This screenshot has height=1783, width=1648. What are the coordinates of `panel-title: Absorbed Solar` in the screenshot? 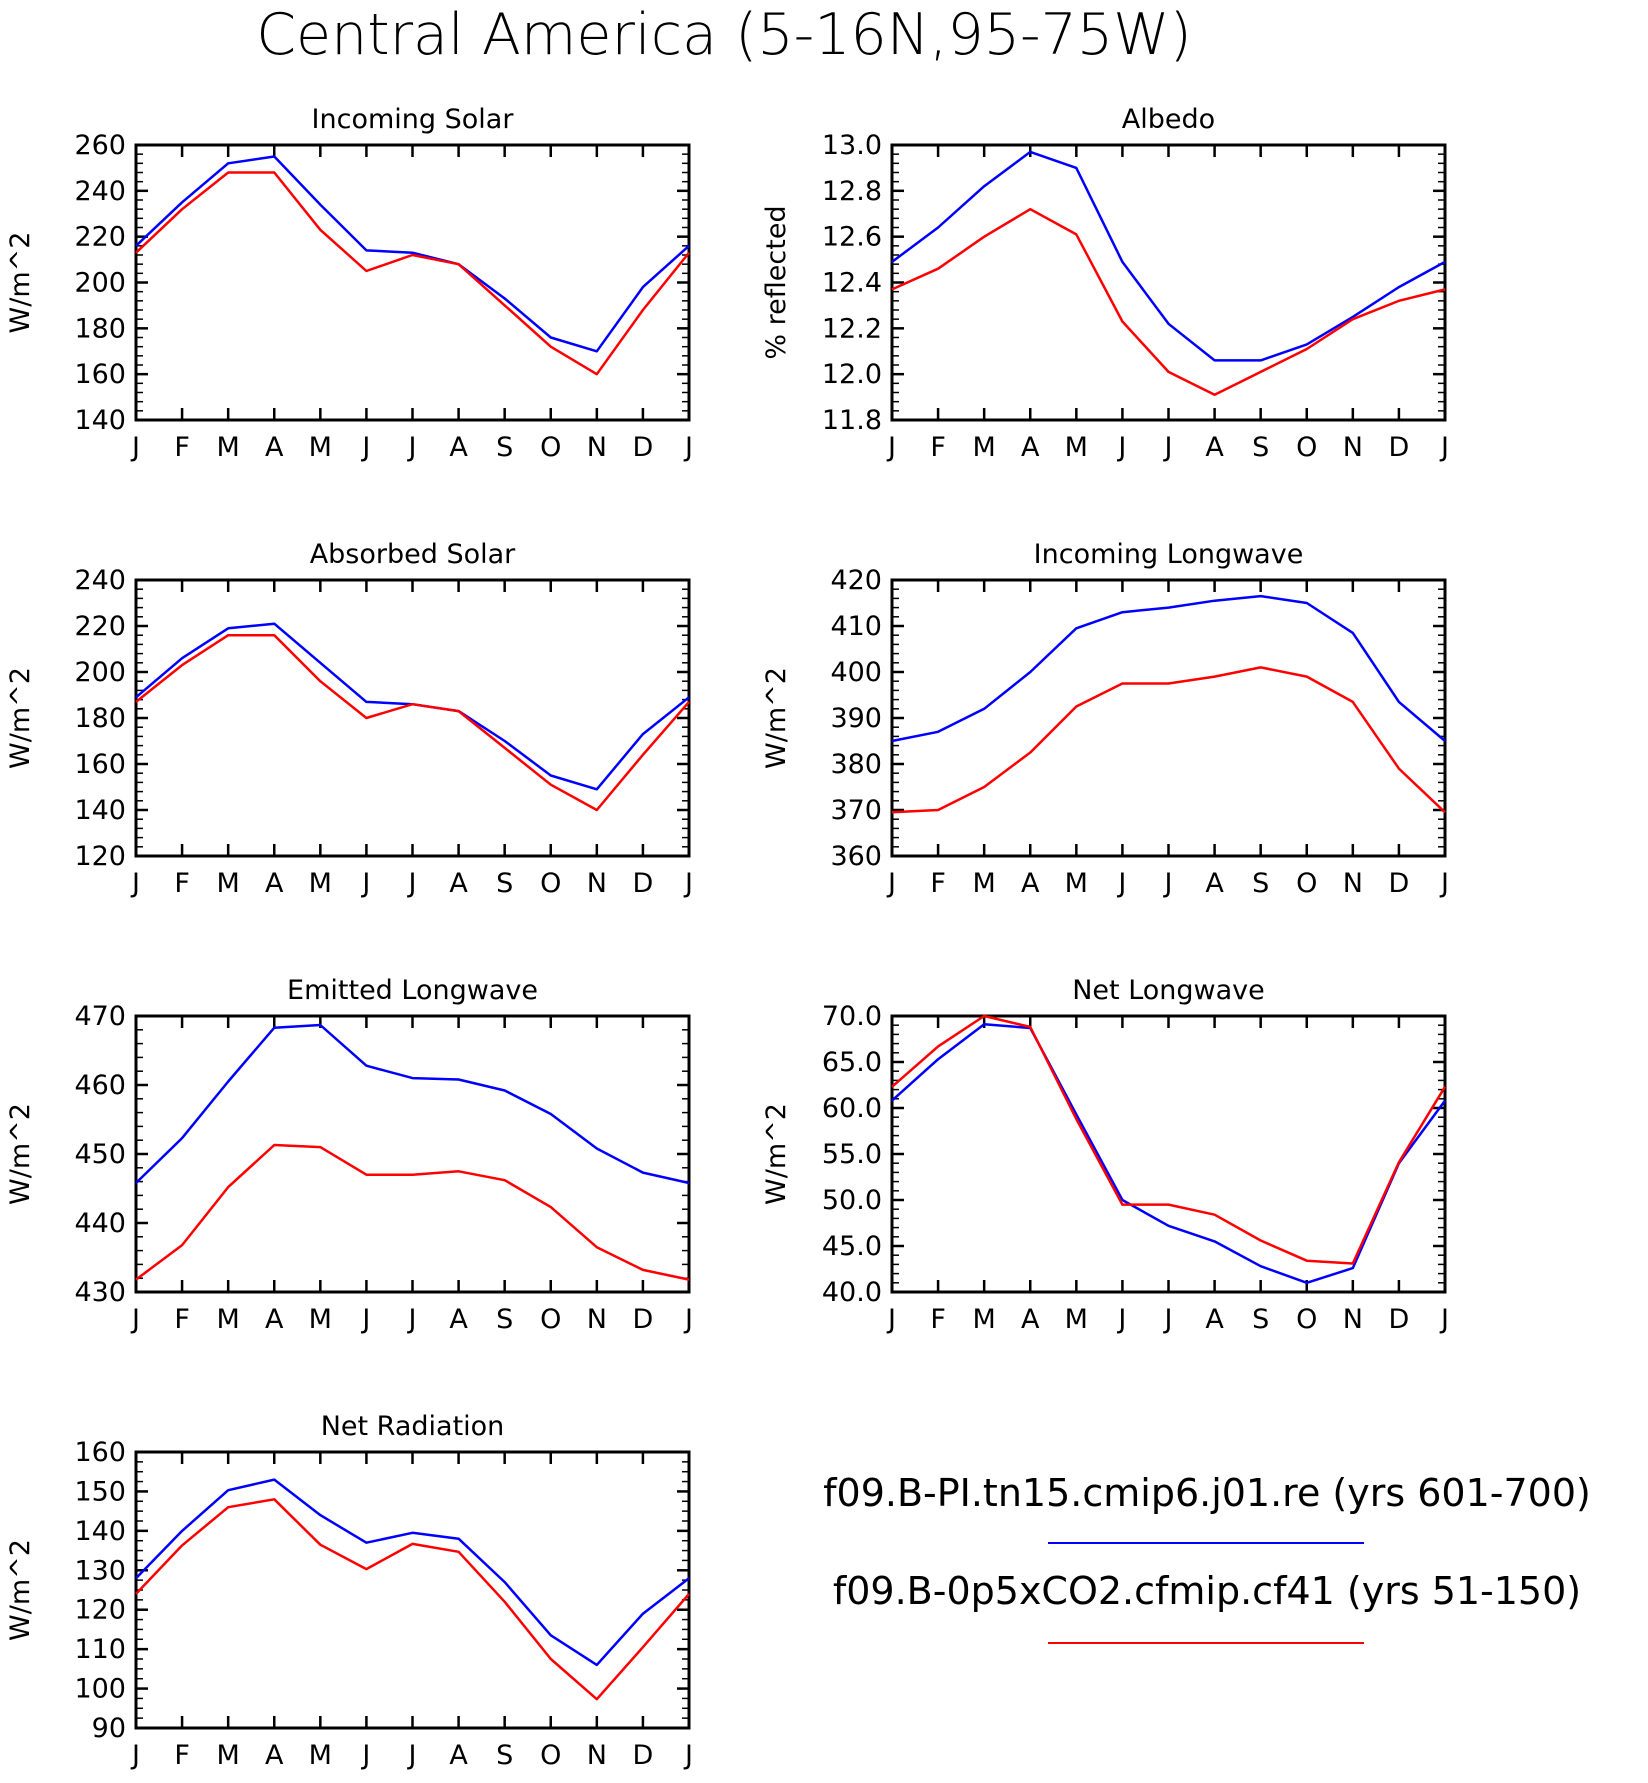 It's located at (413, 554).